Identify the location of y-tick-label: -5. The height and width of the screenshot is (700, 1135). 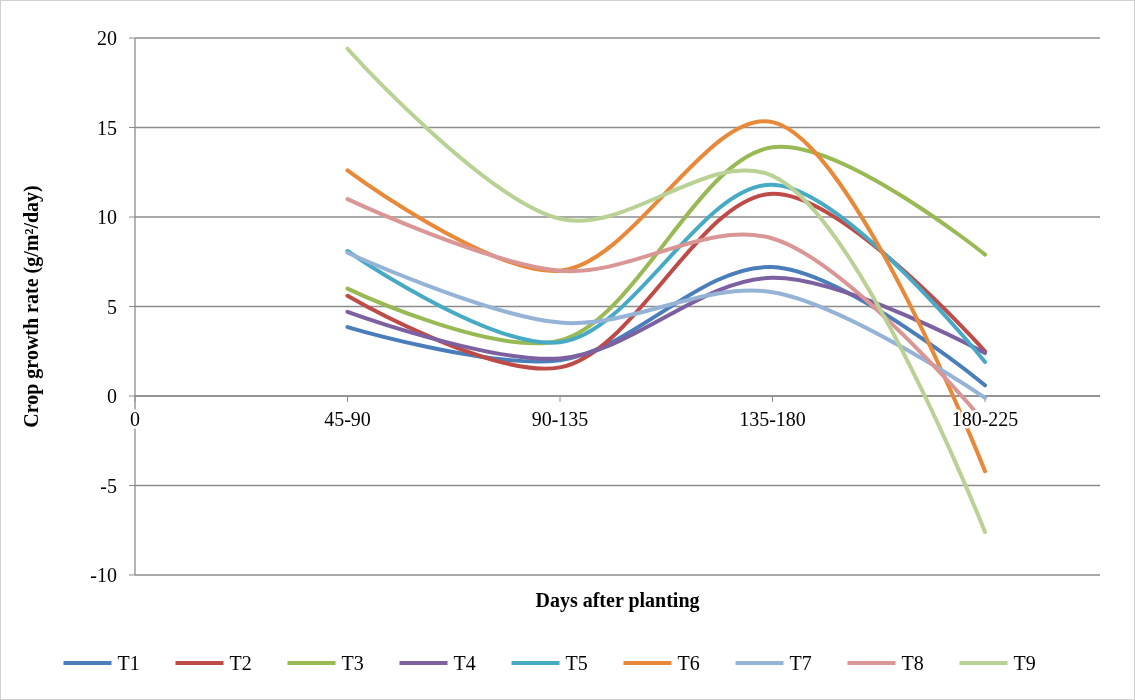
(108, 485).